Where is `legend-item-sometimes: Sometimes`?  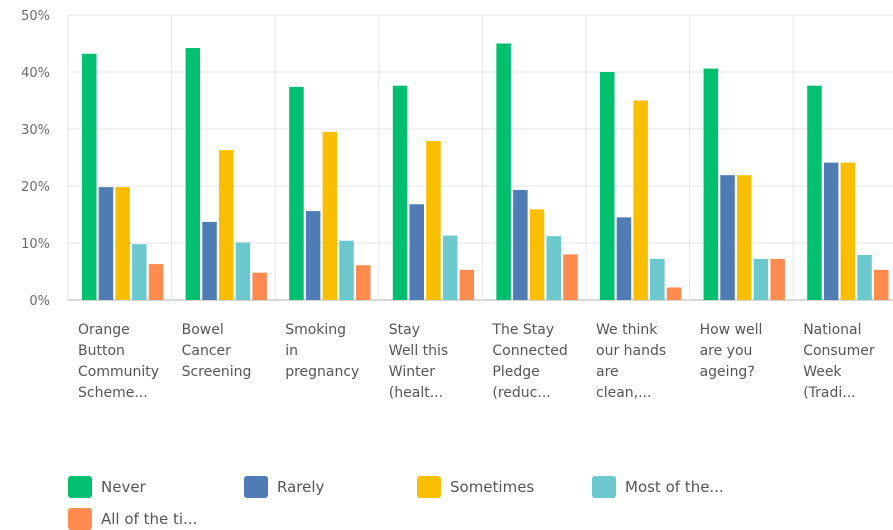 legend-item-sometimes: Sometimes is located at coordinates (475, 487).